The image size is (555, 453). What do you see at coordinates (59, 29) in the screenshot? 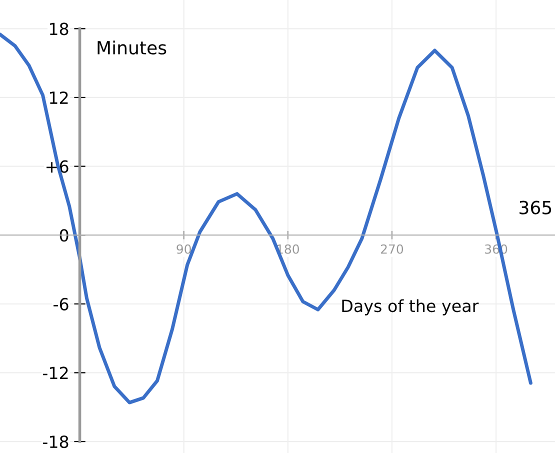
I see `y-tick-label: 18` at bounding box center [59, 29].